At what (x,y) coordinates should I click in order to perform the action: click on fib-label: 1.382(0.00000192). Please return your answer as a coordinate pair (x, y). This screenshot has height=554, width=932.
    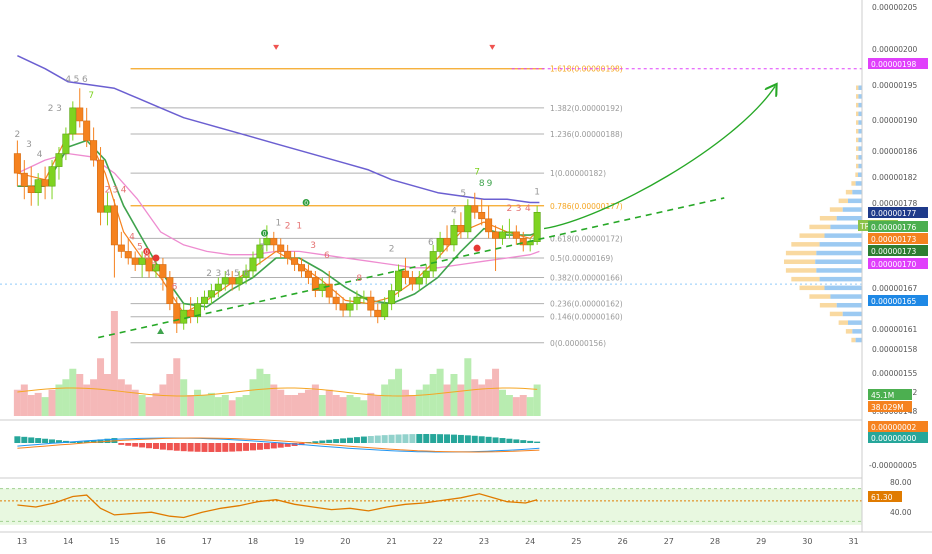
    Looking at the image, I should click on (586, 108).